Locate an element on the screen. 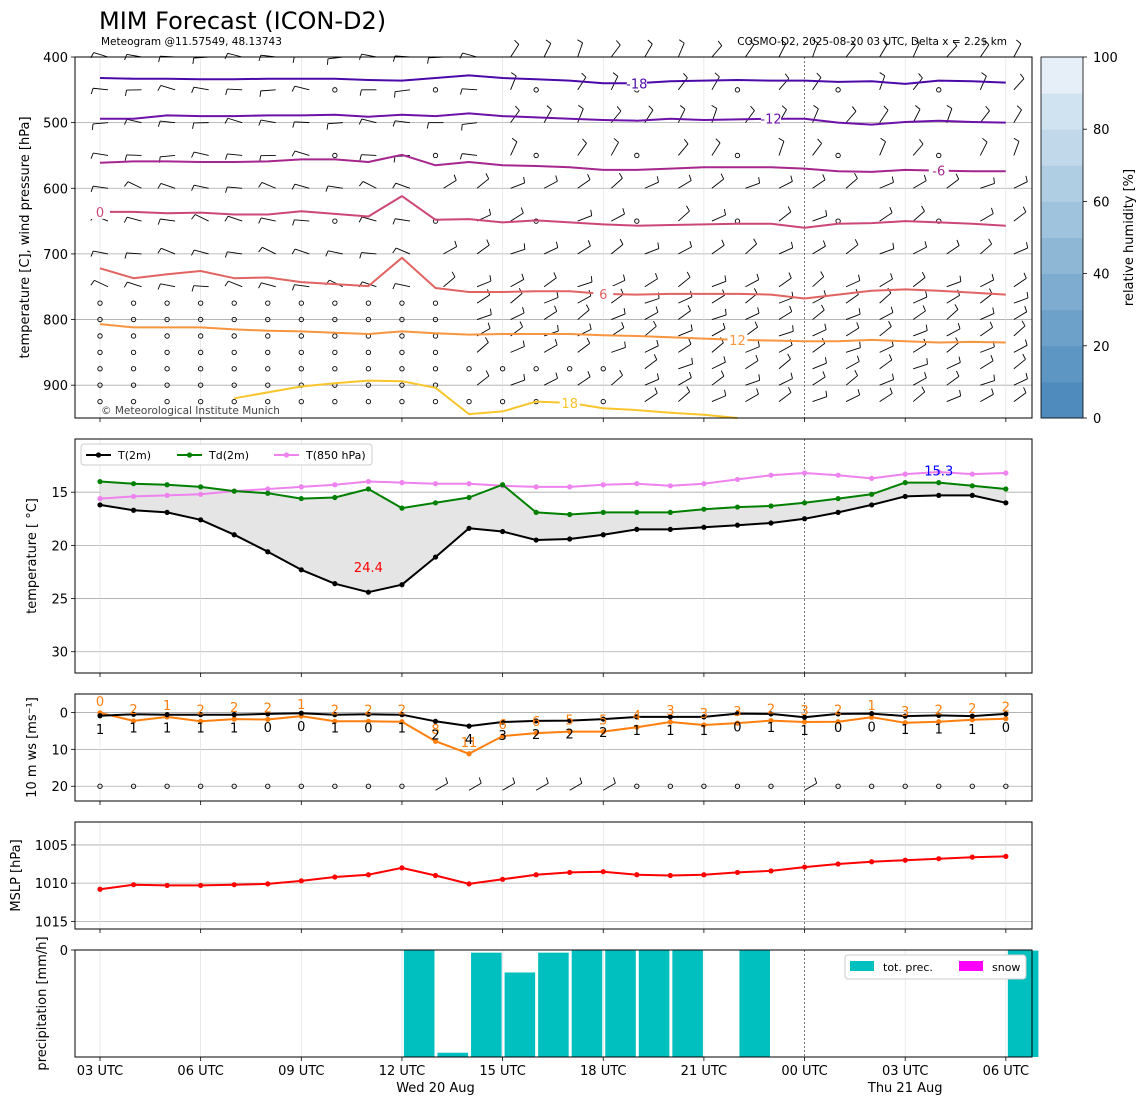 Image resolution: width=1148 pixels, height=1105 pixels. wind-gust-label: 1 is located at coordinates (335, 729).